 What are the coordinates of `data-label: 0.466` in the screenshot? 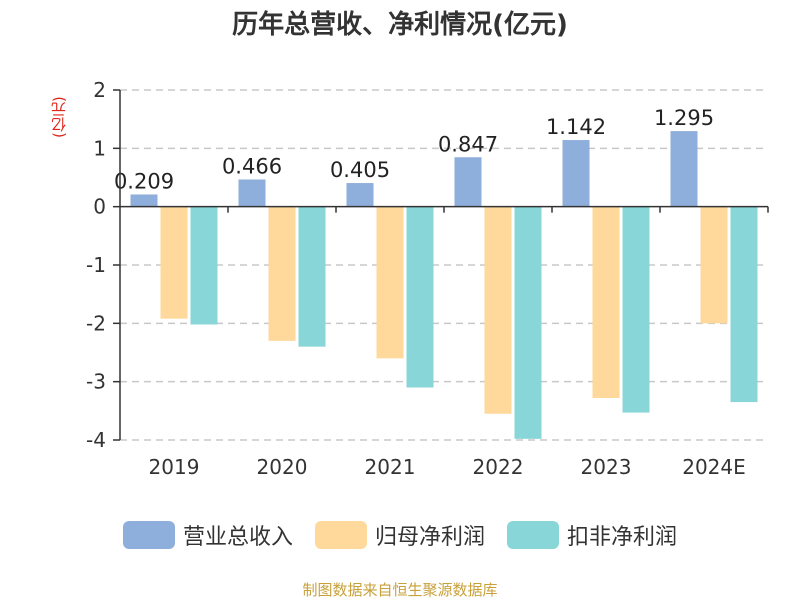 It's located at (252, 166).